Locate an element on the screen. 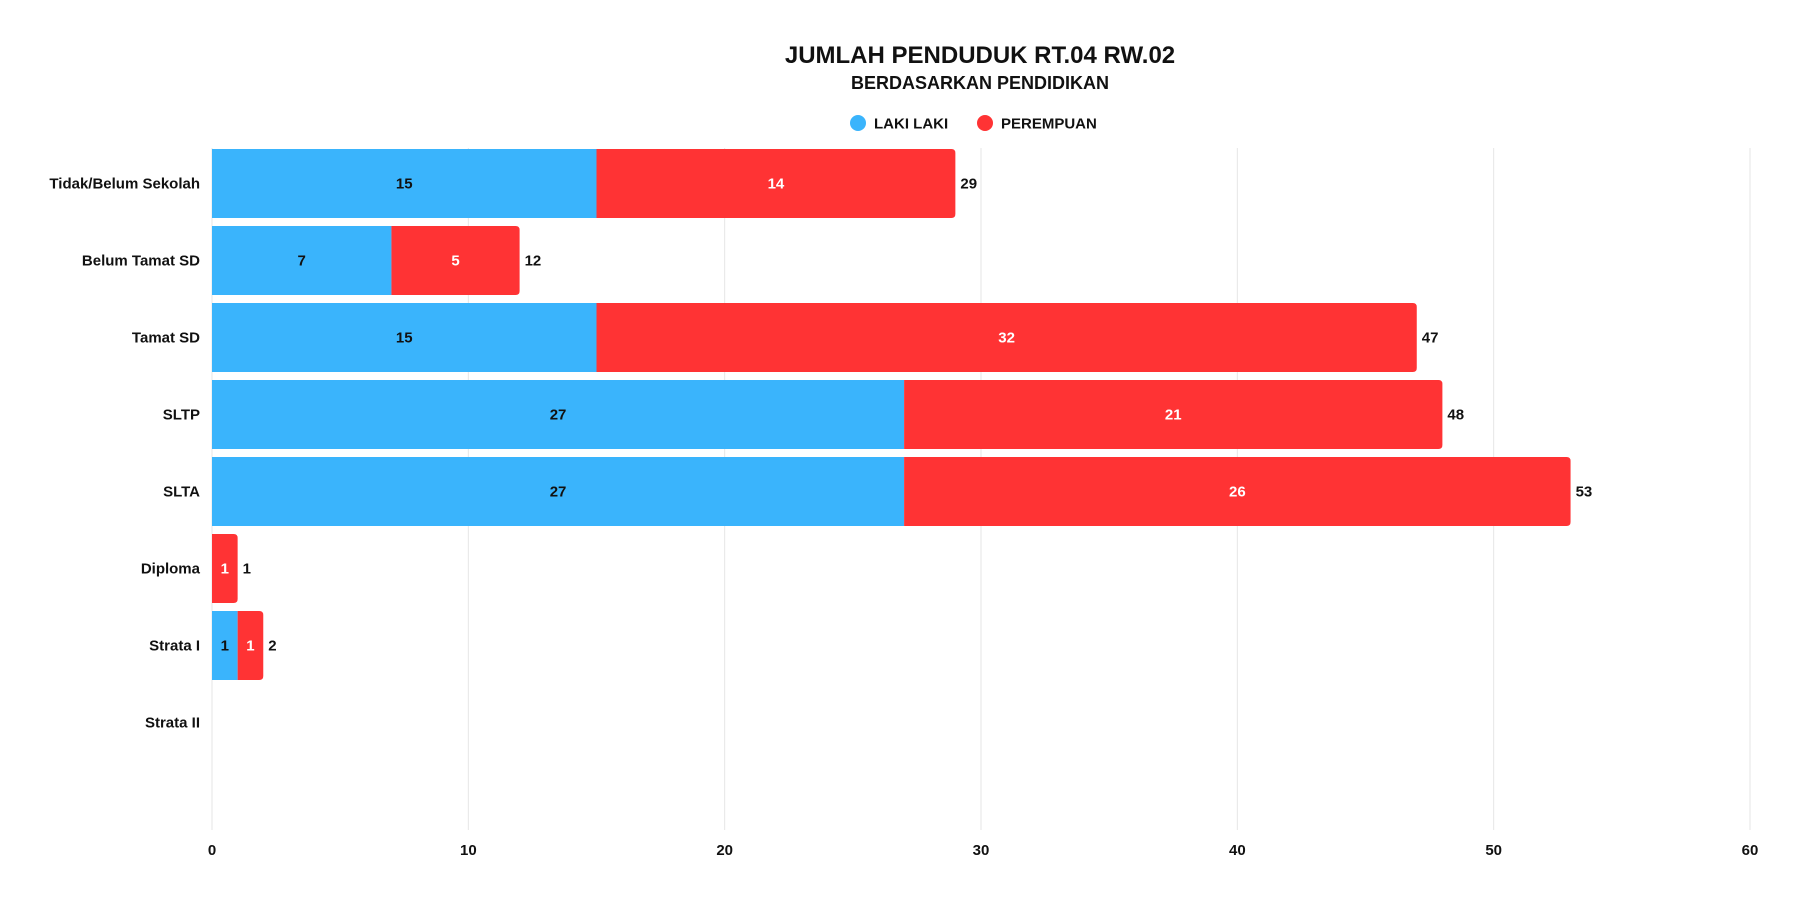  bar-total-label: 47 is located at coordinates (1430, 338).